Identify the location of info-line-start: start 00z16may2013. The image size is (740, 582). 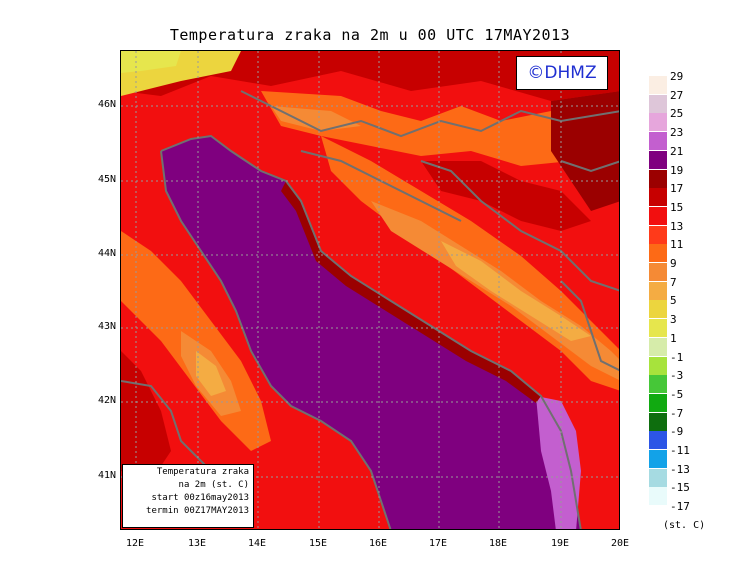
(200, 498).